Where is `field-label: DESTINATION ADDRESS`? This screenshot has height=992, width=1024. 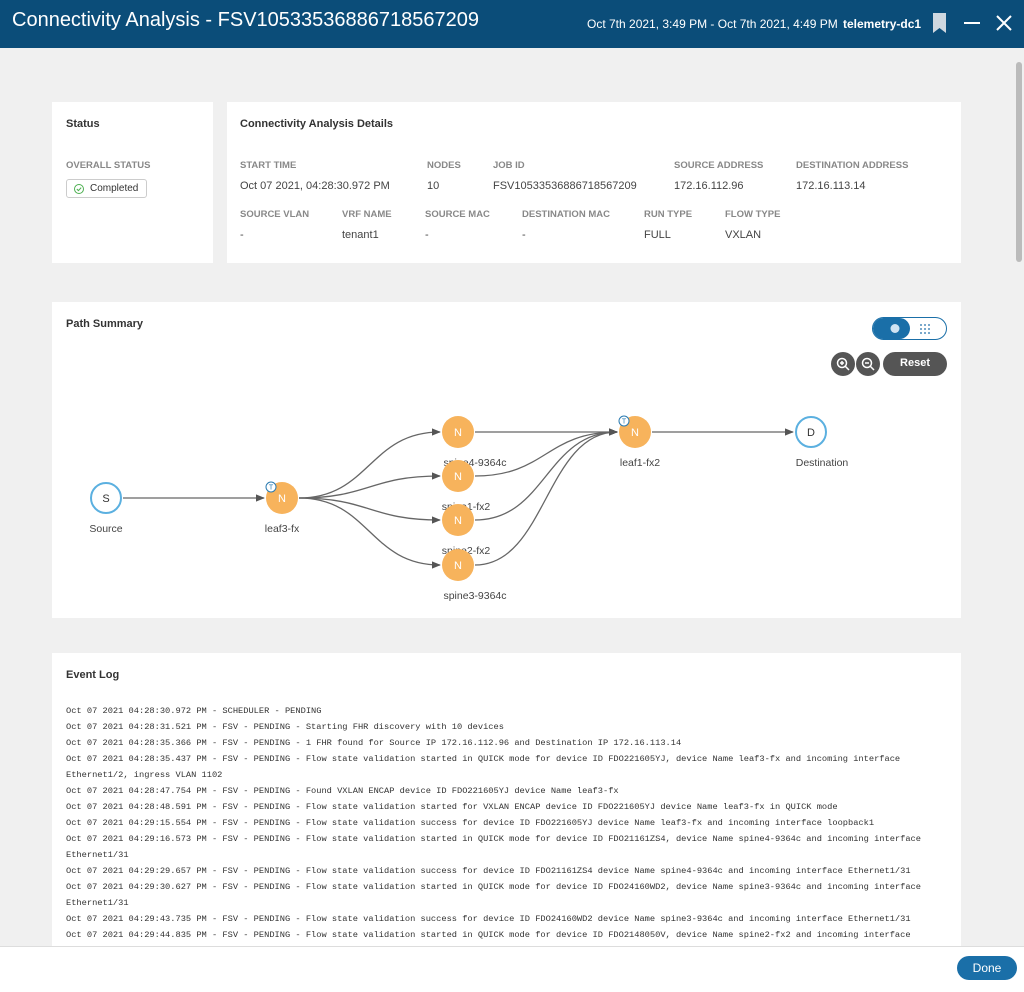 field-label: DESTINATION ADDRESS is located at coordinates (852, 165).